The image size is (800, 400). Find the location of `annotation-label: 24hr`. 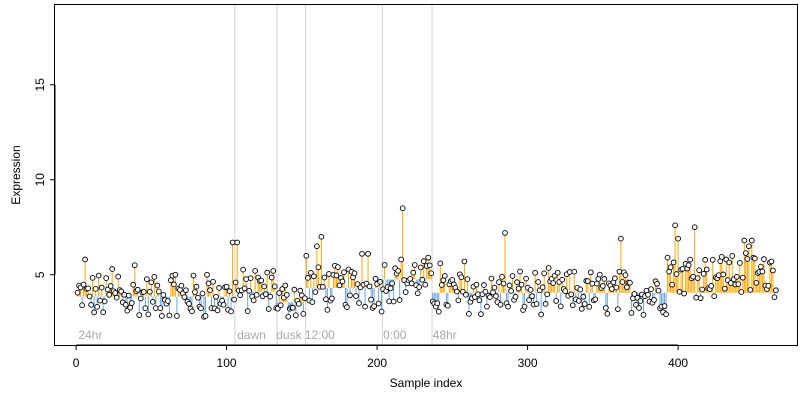

annotation-label: 24hr is located at coordinates (90, 335).